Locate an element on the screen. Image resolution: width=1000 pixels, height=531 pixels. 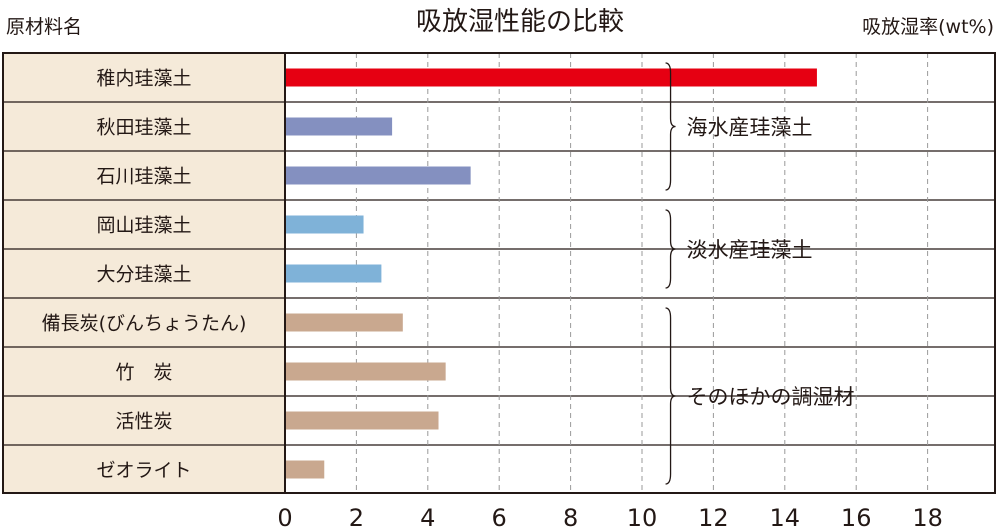
chart-title: 吸放湿性能の比較 is located at coordinates (520, 22).